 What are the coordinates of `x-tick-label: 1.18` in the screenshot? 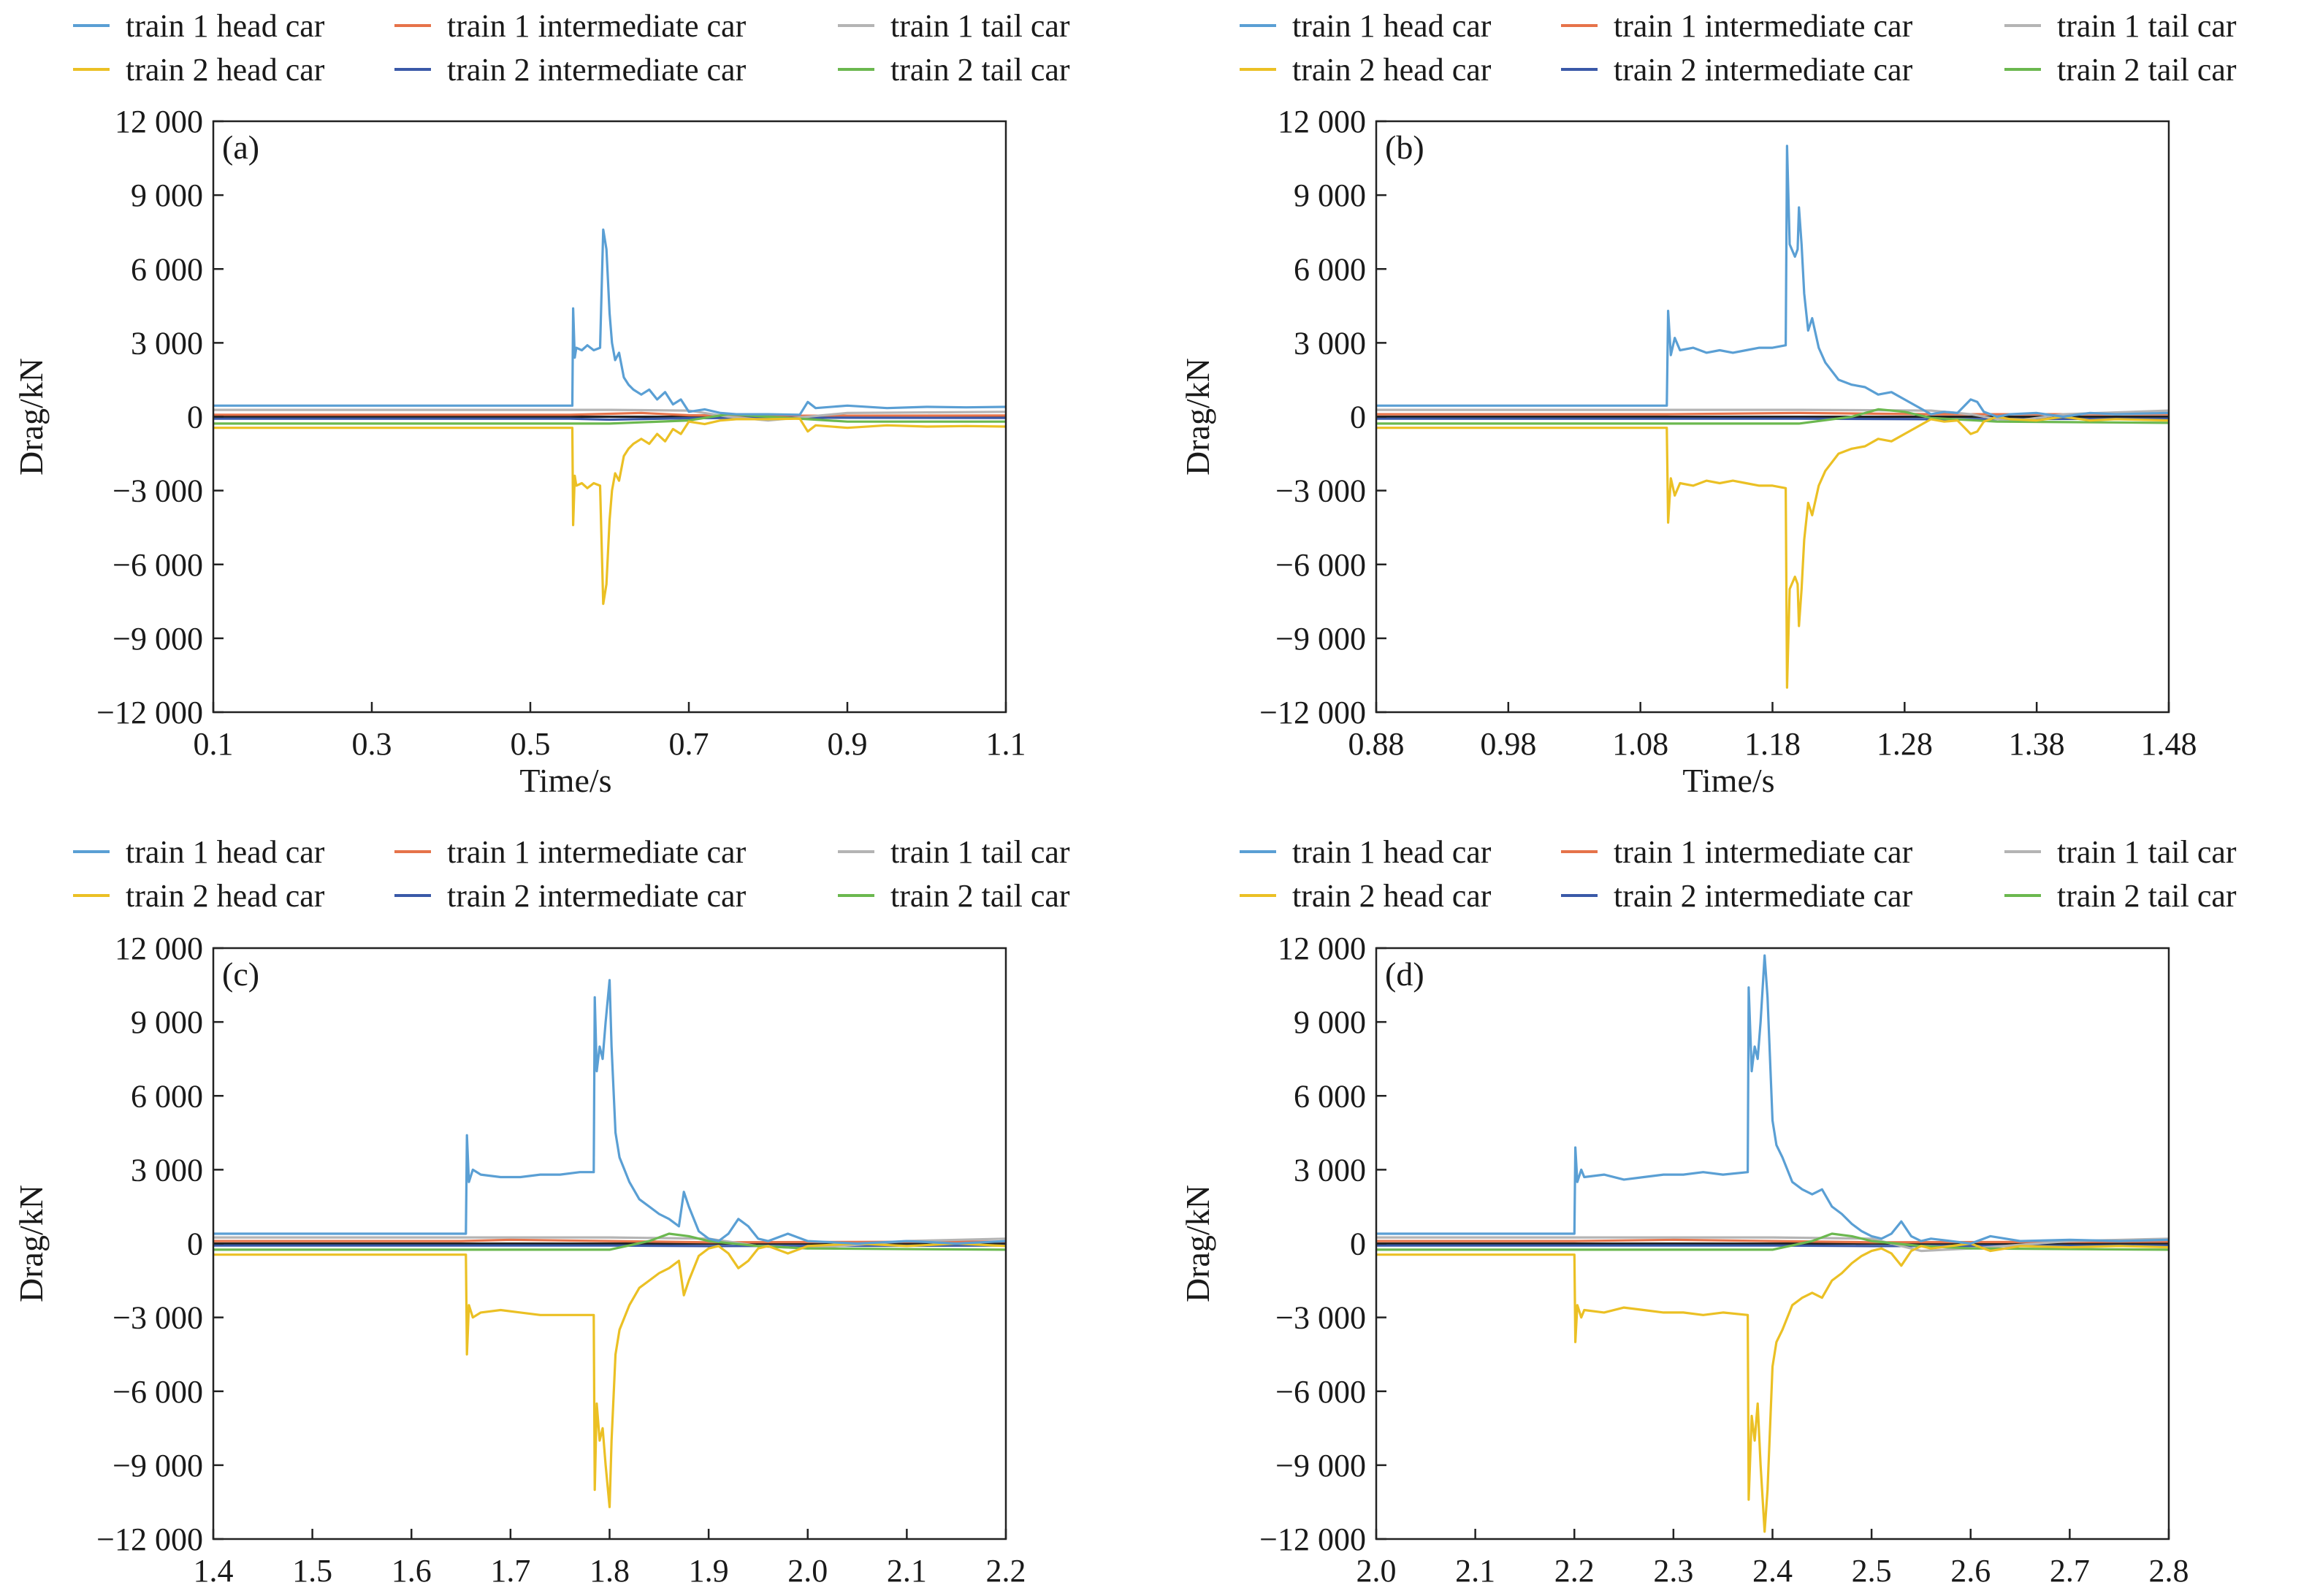 It's located at (1772, 744).